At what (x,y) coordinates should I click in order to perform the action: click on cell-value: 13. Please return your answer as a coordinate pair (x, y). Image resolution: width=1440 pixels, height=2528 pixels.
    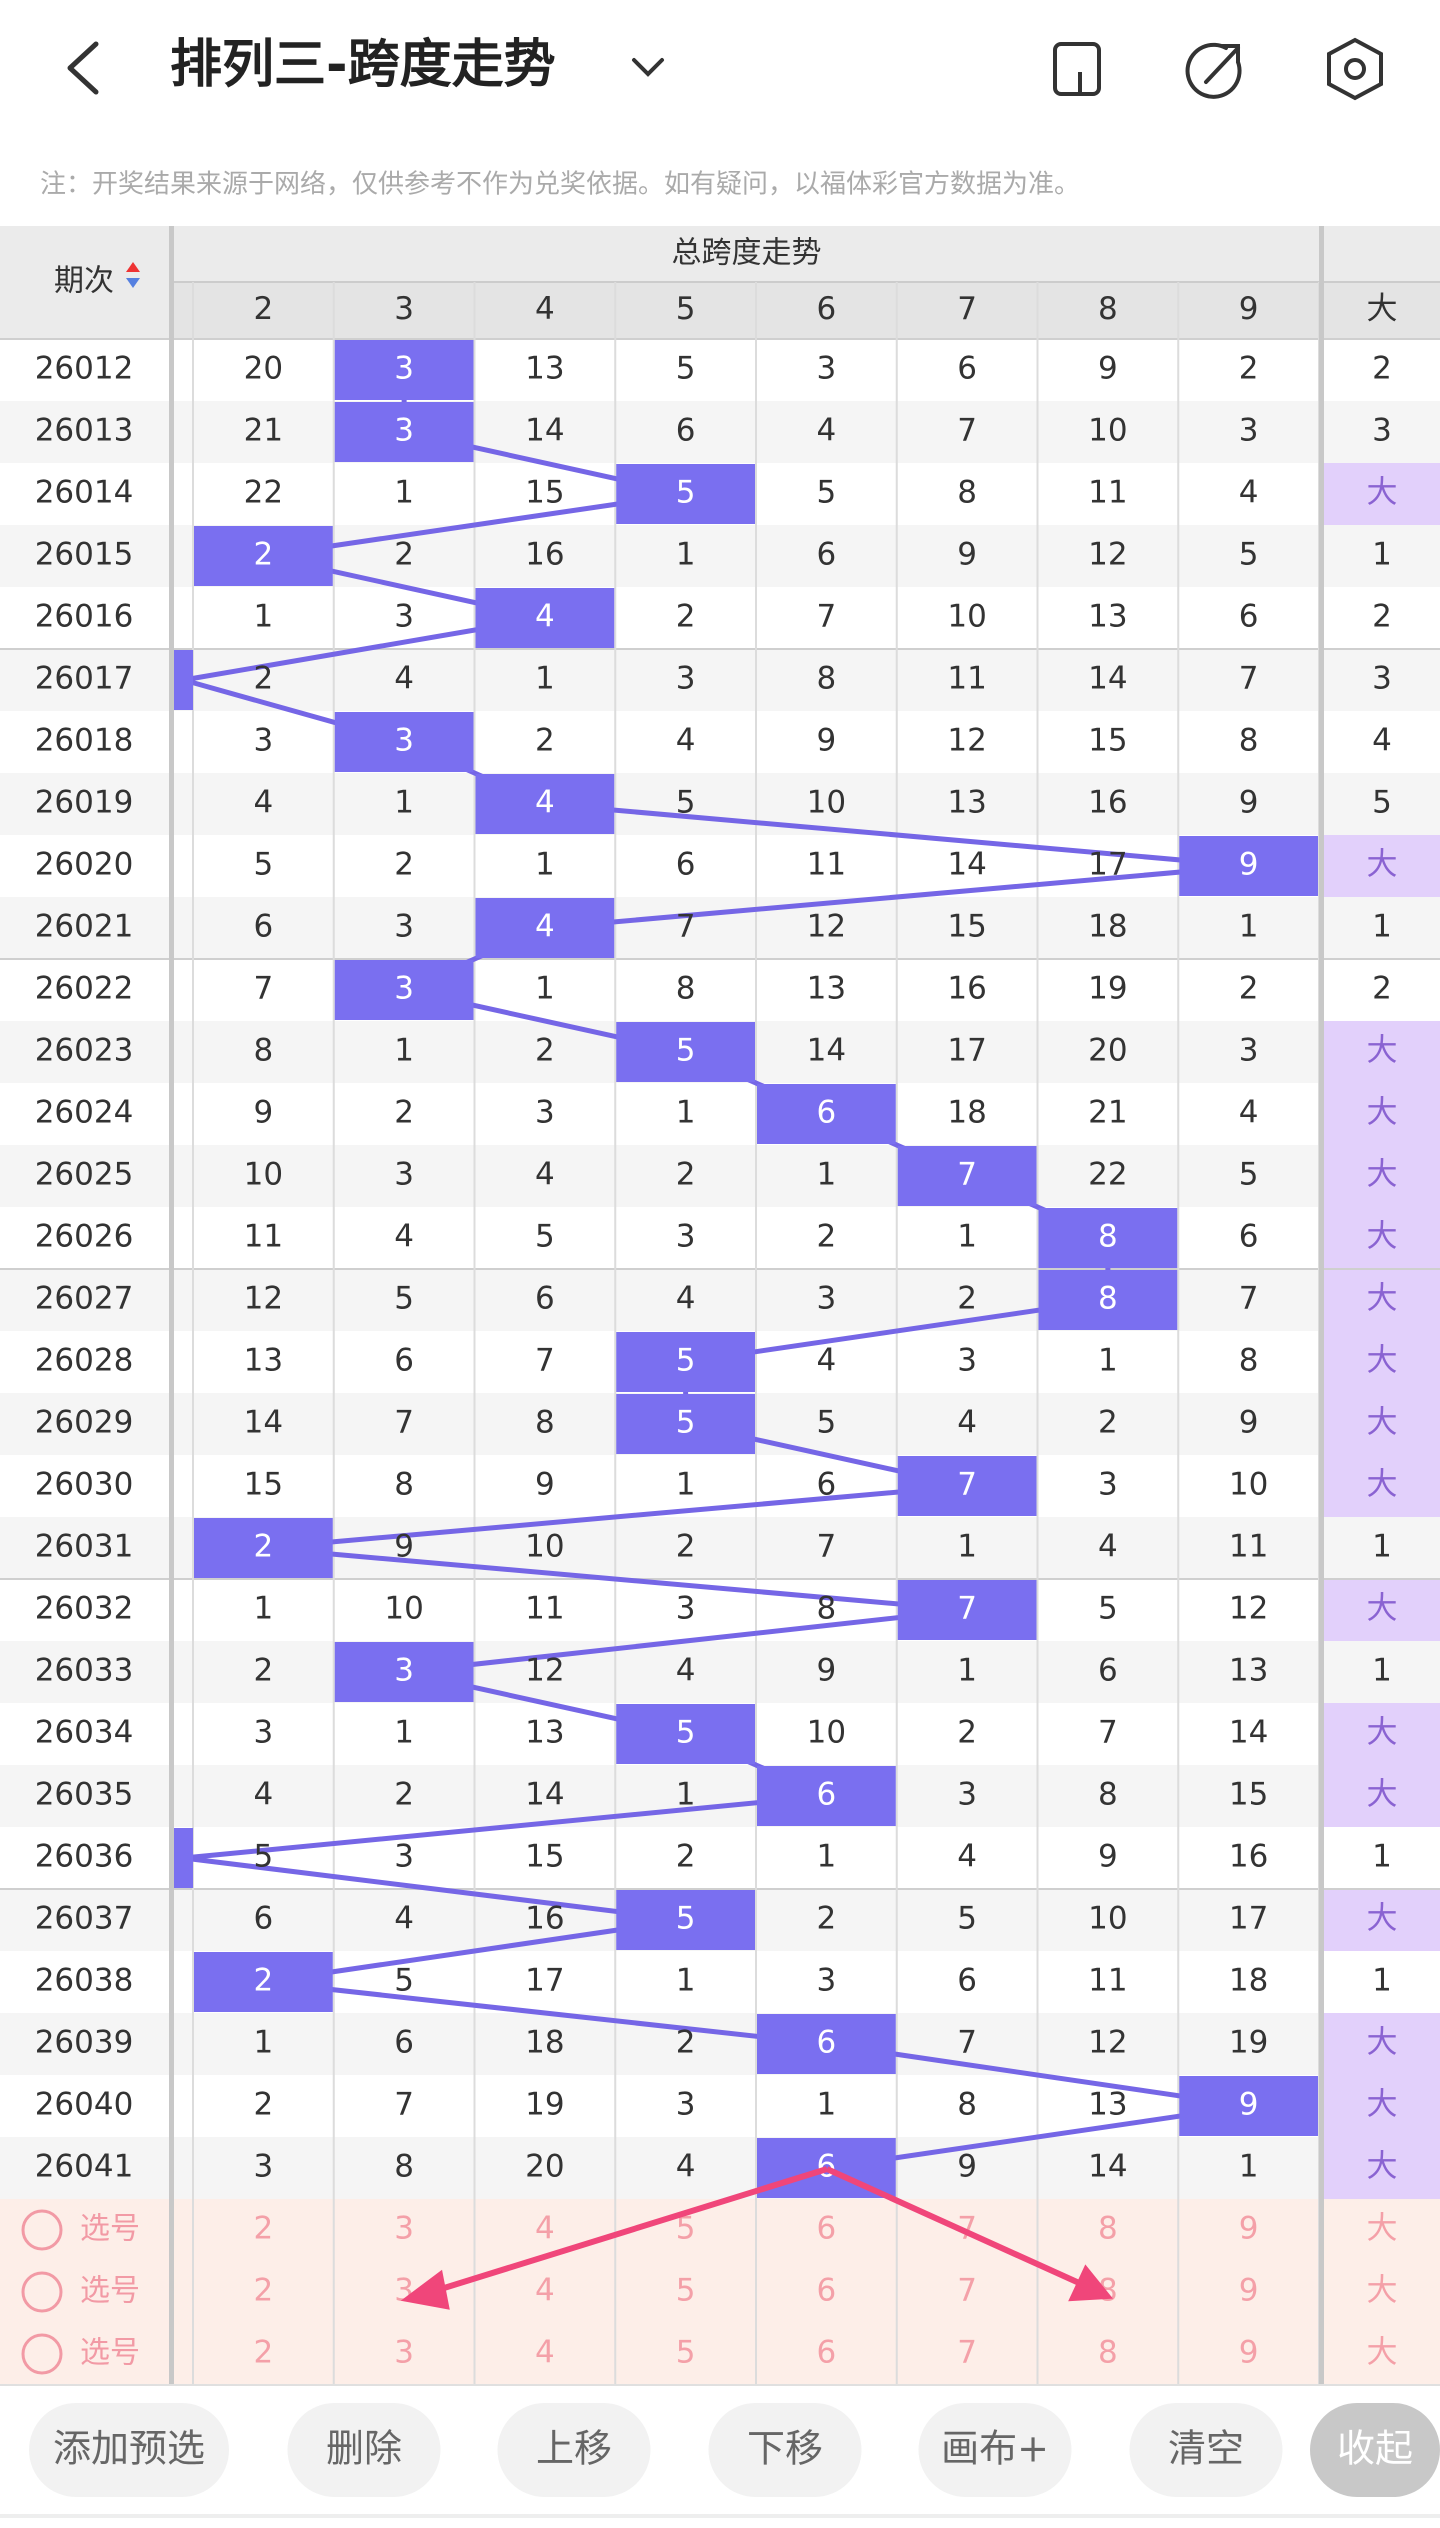
    Looking at the image, I should click on (544, 369).